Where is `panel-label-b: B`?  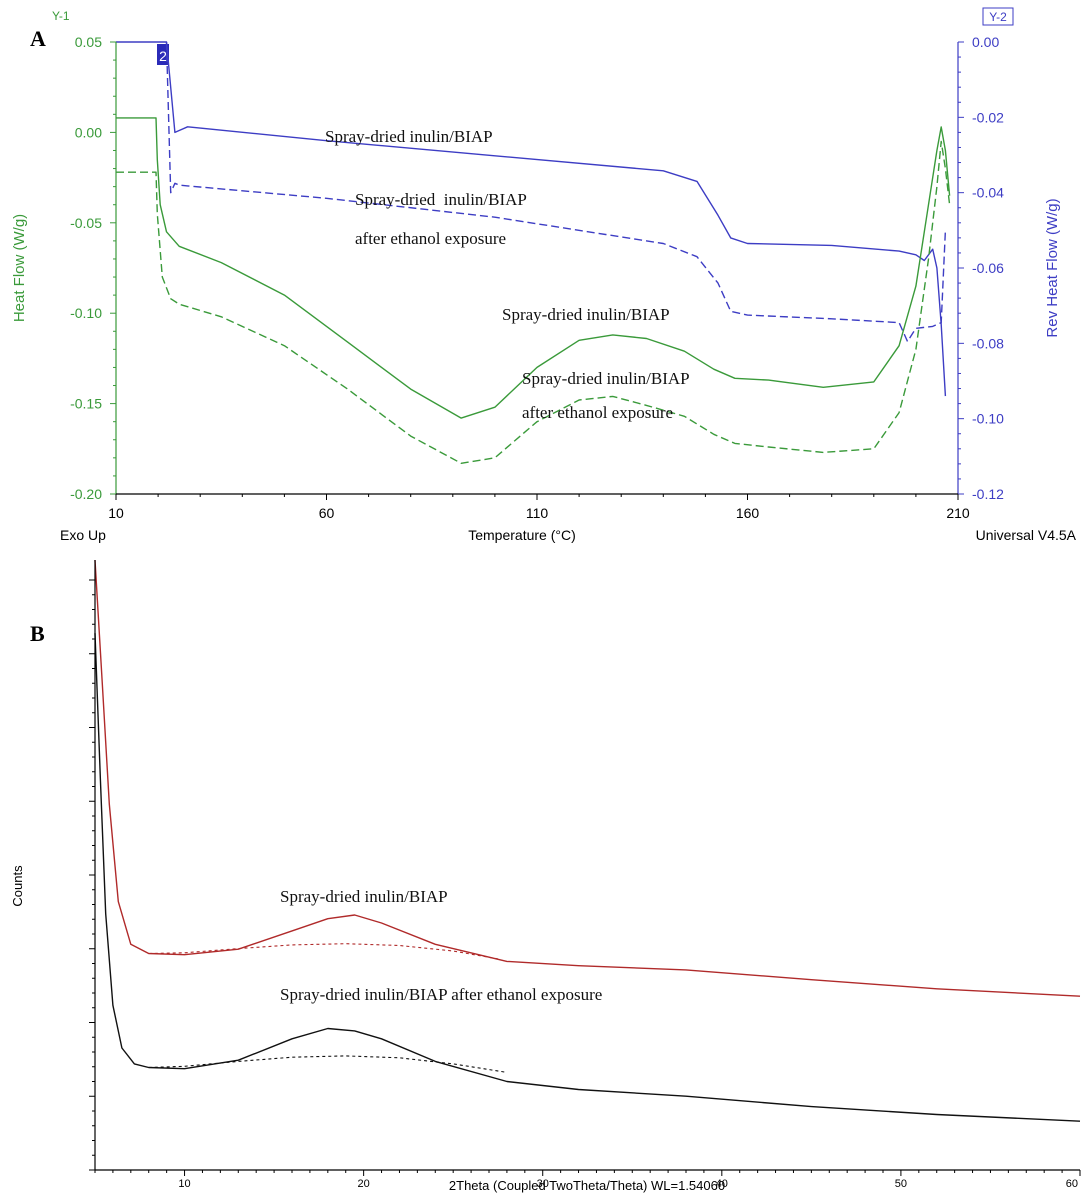
panel-label-b: B is located at coordinates (37, 633).